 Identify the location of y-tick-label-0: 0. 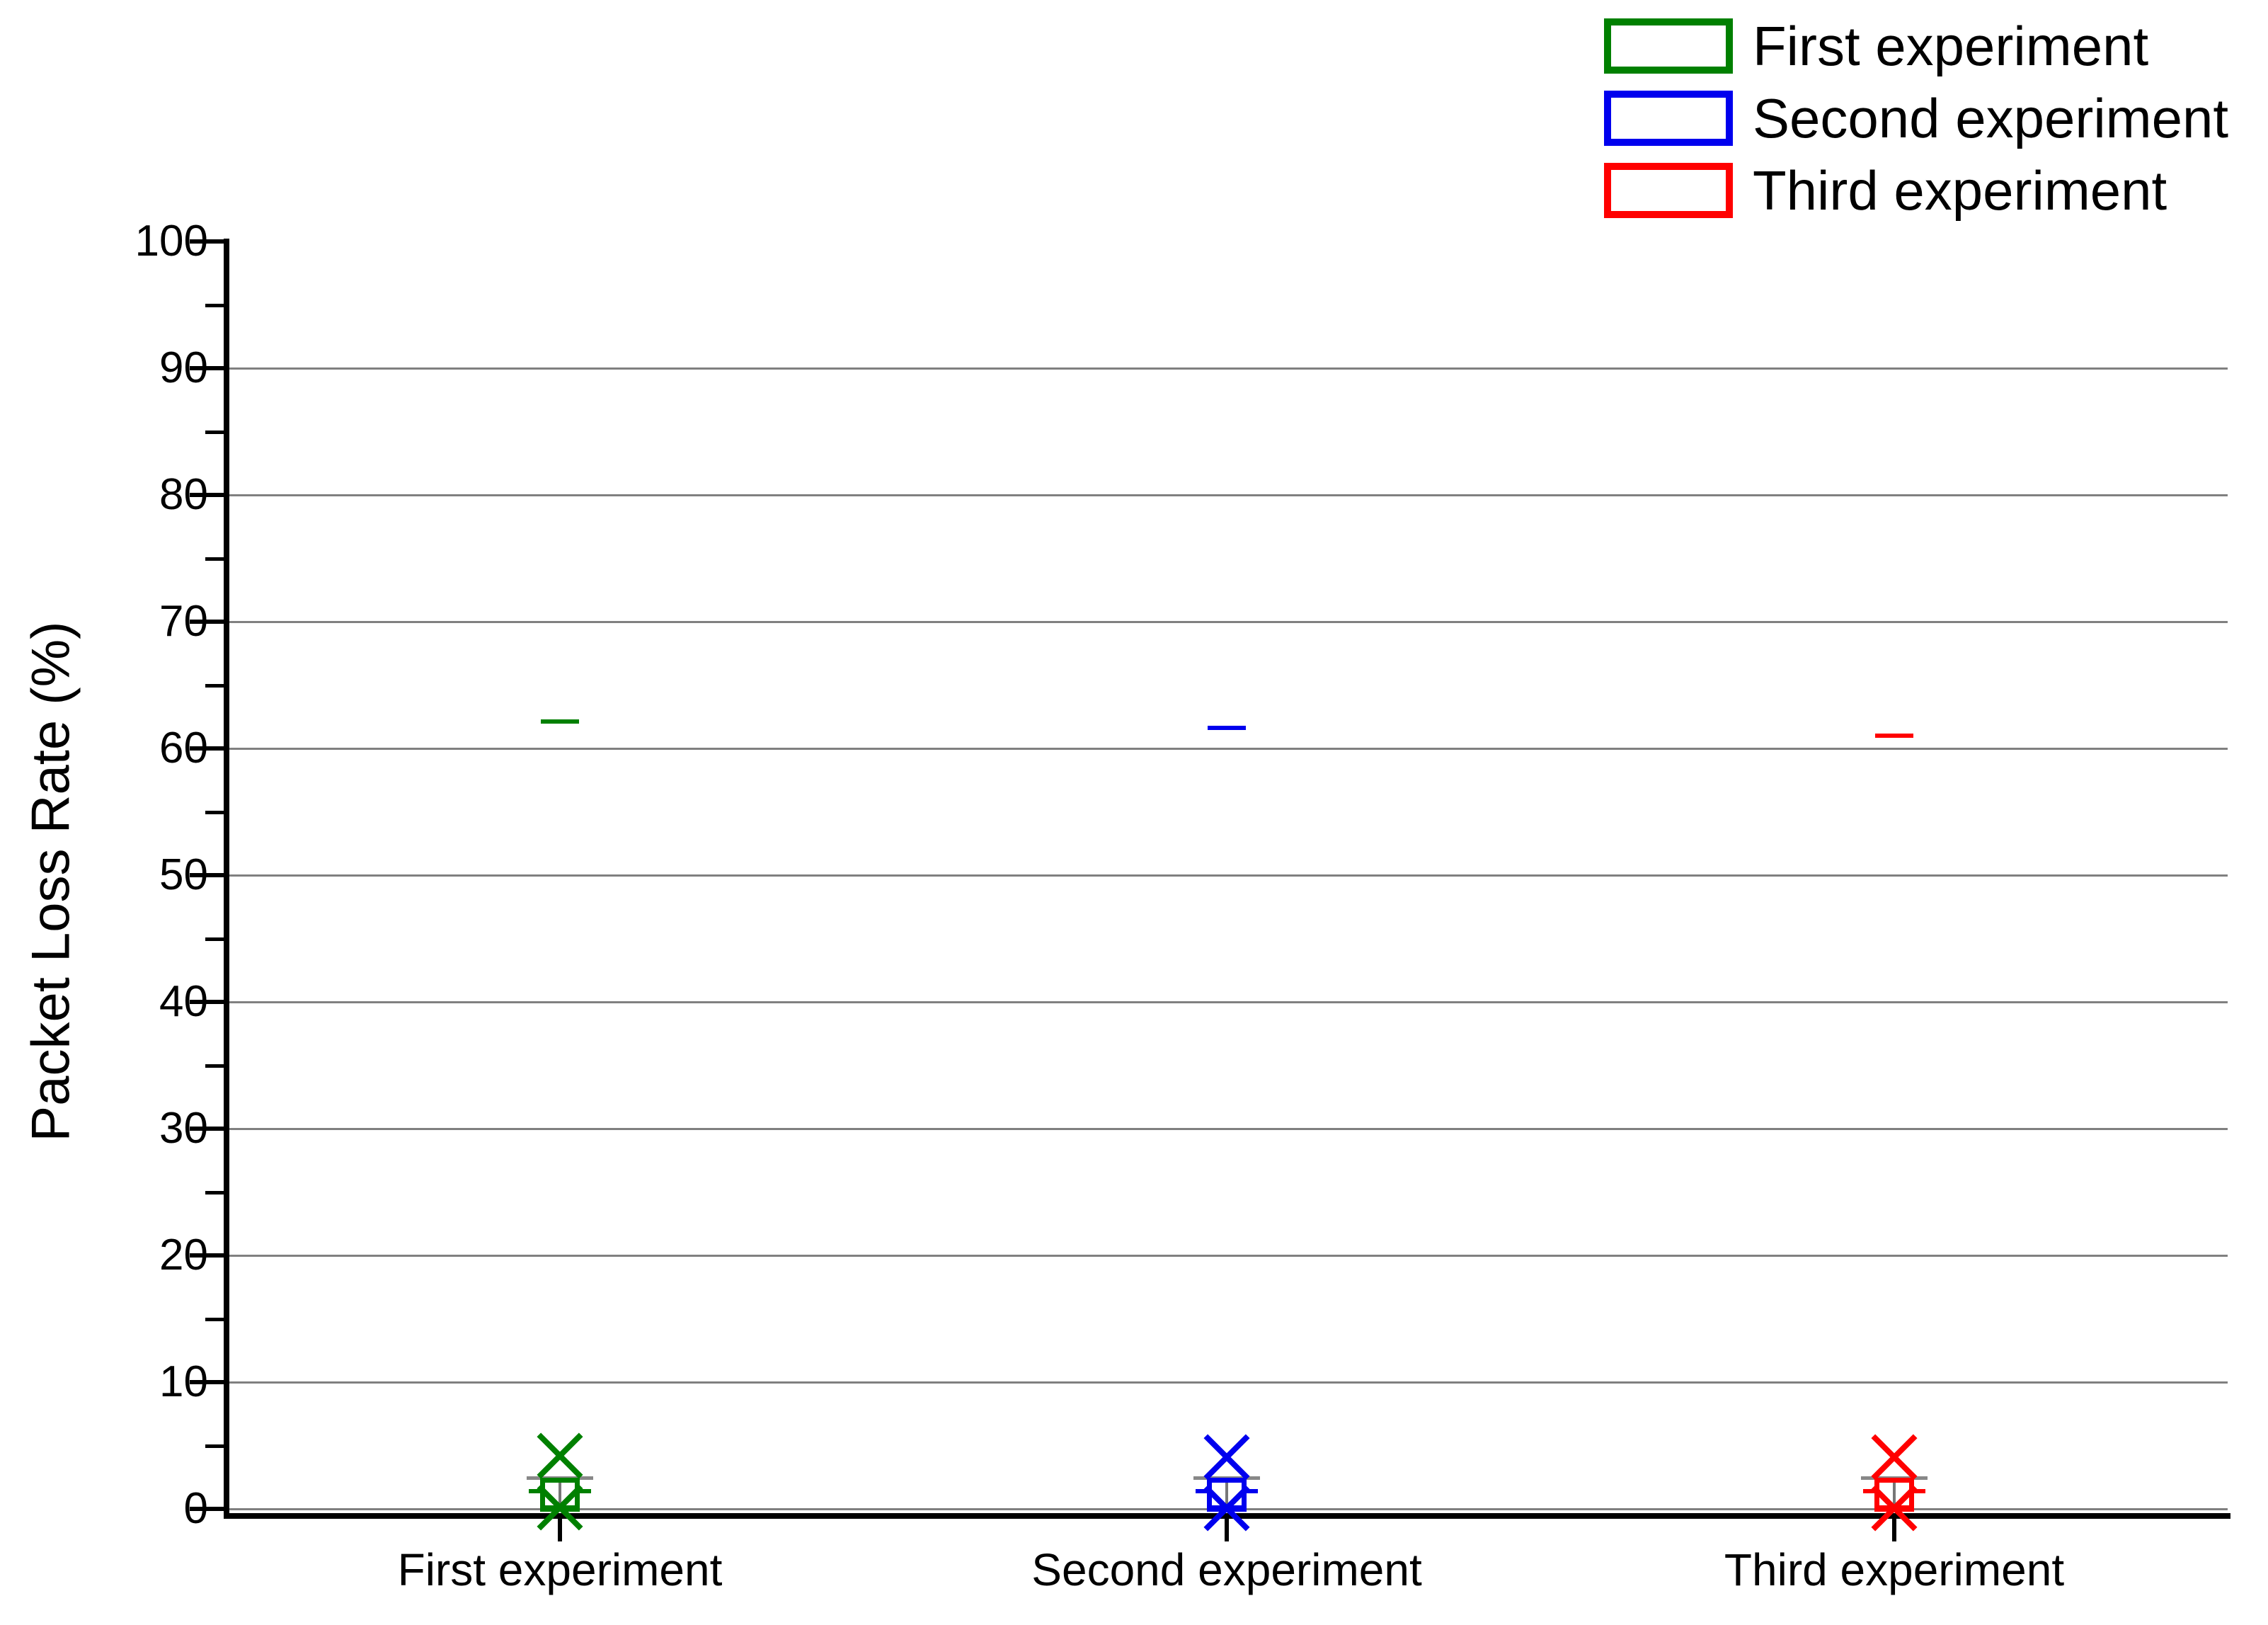
(195, 1508).